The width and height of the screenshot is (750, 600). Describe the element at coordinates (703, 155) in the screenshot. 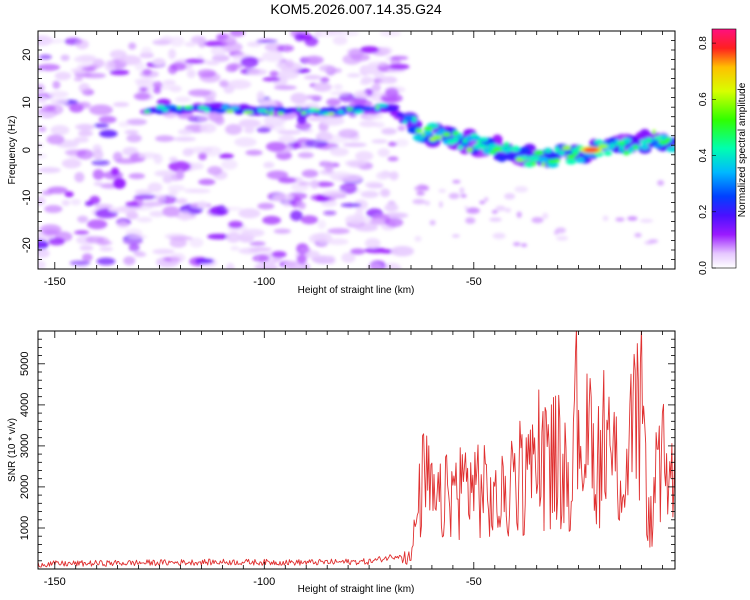

I see `colorbar-tick-label: 0.4` at that location.